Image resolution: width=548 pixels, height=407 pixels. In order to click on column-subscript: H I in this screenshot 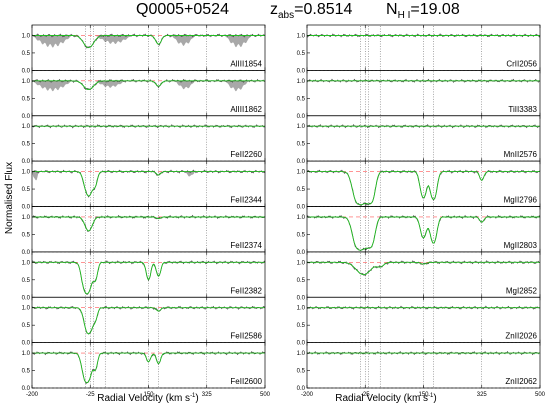, I will do `click(404, 15)`.